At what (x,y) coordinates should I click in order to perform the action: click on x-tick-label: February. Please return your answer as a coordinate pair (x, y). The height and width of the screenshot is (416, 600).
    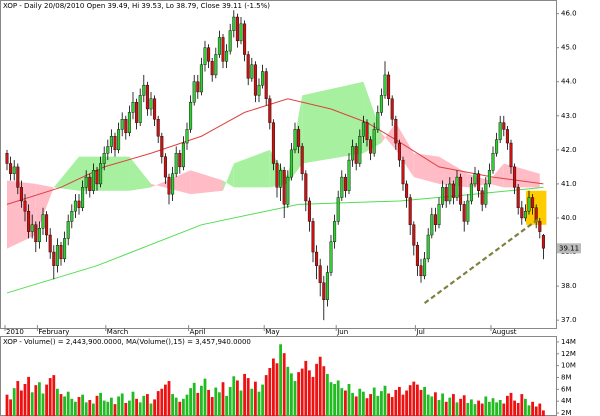
    Looking at the image, I should click on (53, 332).